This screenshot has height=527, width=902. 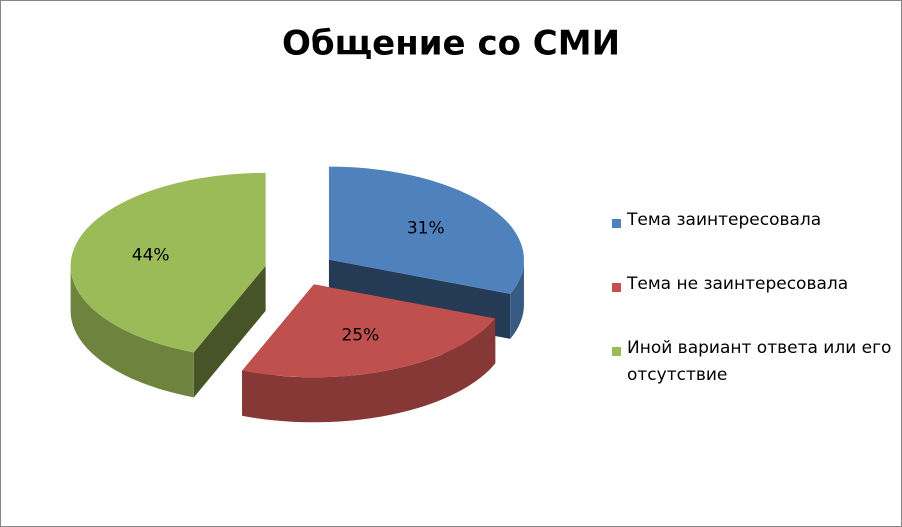 I want to click on data-label: 31%, so click(x=426, y=228).